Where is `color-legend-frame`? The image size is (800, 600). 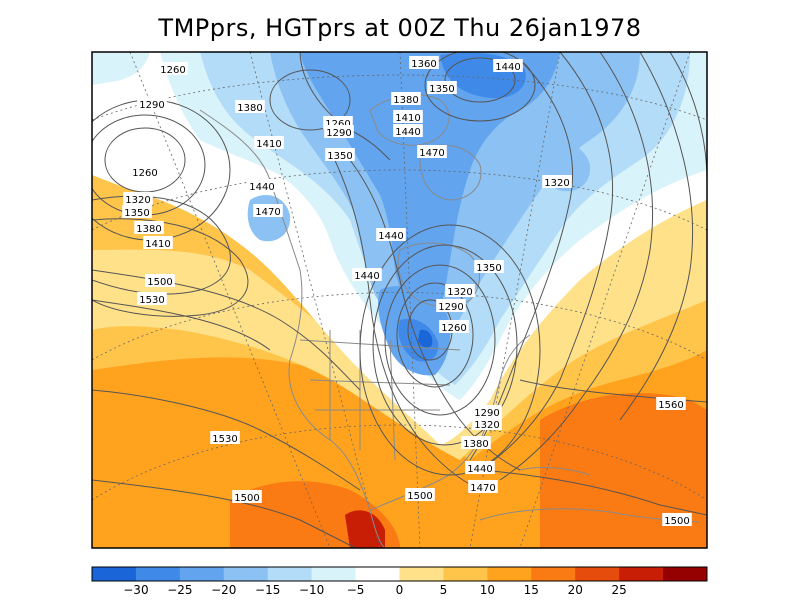 color-legend-frame is located at coordinates (399, 574).